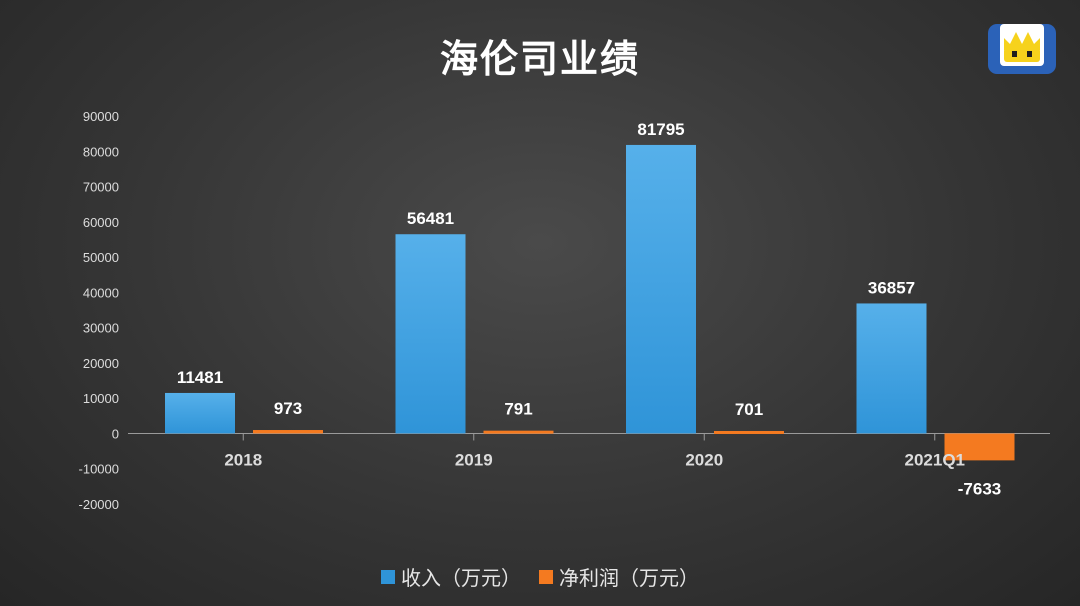 The width and height of the screenshot is (1080, 606). What do you see at coordinates (288, 408) in the screenshot?
I see `data-label-profit: 973` at bounding box center [288, 408].